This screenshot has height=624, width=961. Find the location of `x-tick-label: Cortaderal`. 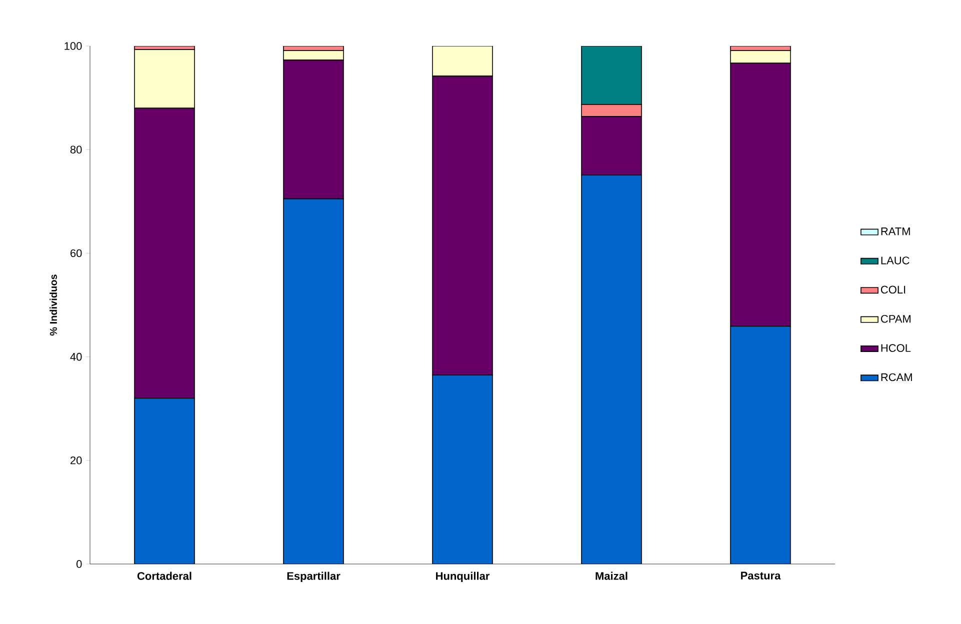

x-tick-label: Cortaderal is located at coordinates (164, 576).